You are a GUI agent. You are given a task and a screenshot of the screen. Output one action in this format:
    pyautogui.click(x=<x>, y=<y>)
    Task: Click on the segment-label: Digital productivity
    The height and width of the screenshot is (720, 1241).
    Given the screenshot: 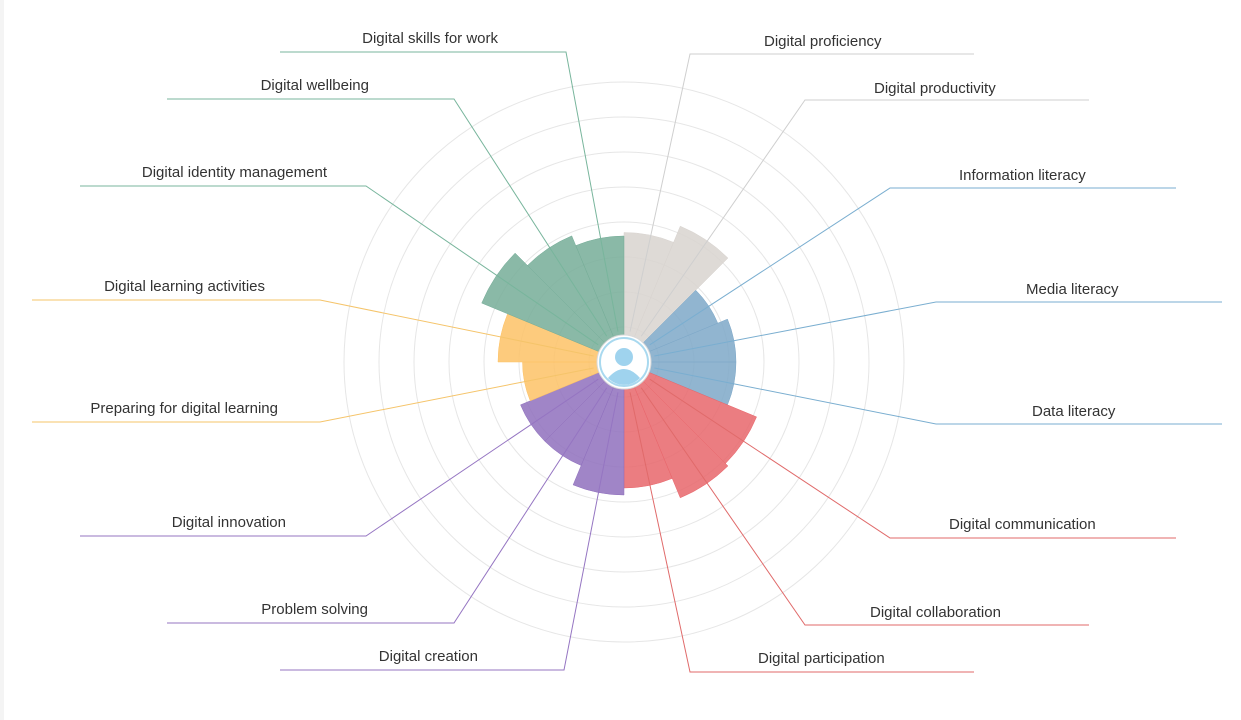 What is the action you would take?
    pyautogui.click(x=935, y=88)
    